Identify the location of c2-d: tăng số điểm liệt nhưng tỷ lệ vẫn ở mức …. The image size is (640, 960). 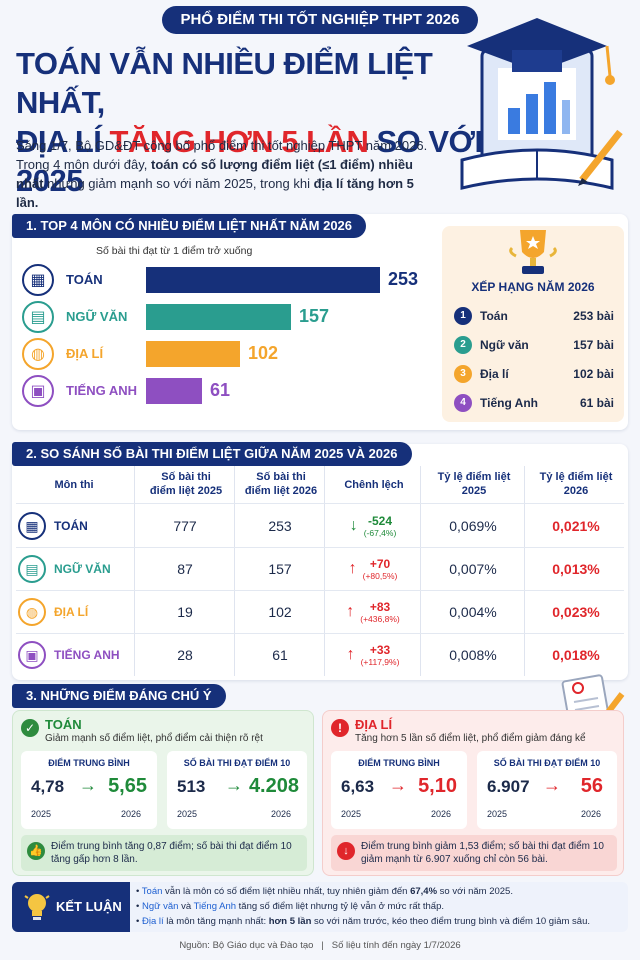
(340, 906).